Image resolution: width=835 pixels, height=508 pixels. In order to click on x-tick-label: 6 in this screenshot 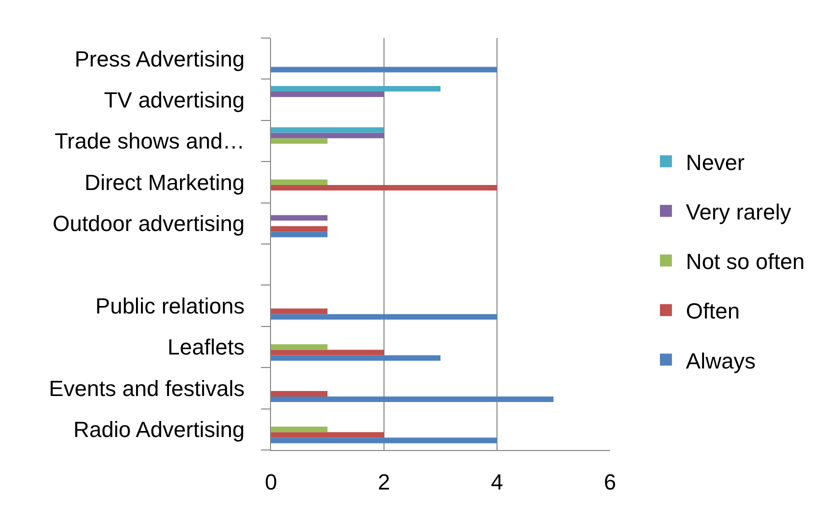, I will do `click(610, 481)`.